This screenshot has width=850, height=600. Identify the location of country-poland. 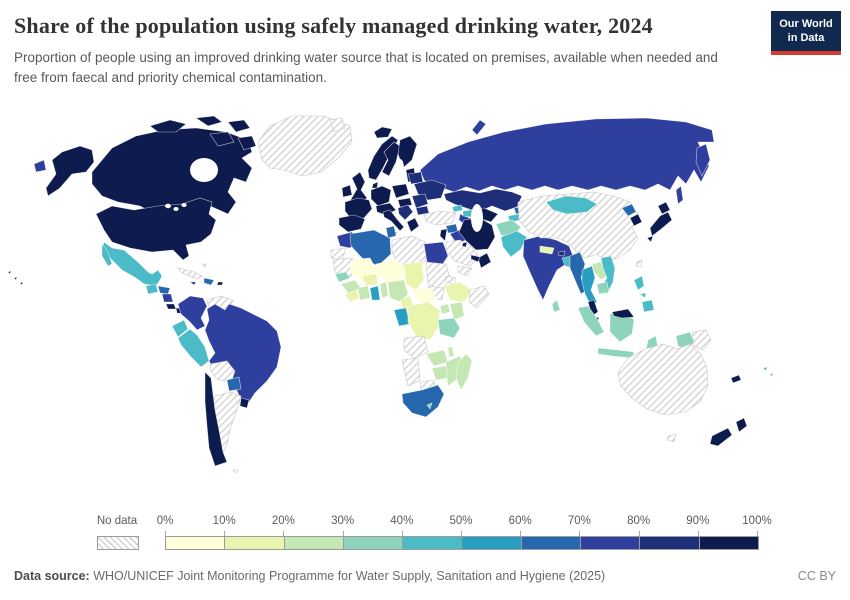
(400, 191).